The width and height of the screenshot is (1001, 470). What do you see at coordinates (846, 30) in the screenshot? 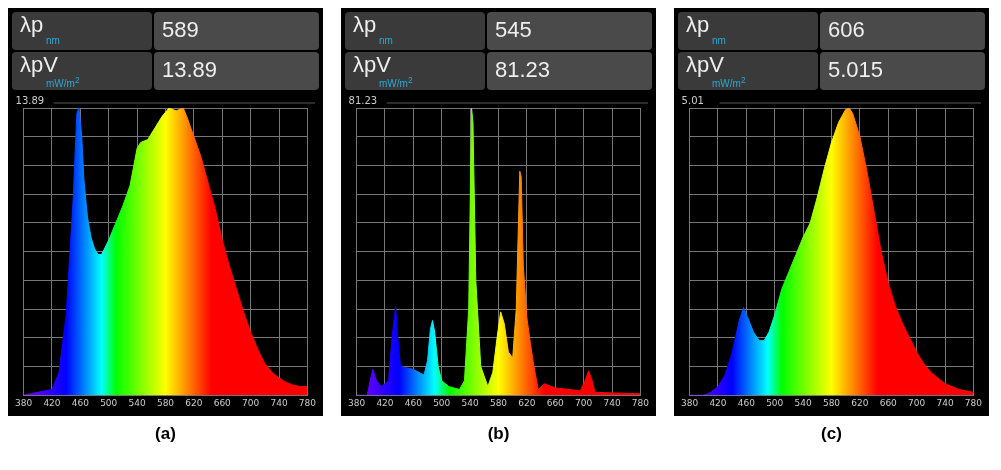
I see `text: 606` at bounding box center [846, 30].